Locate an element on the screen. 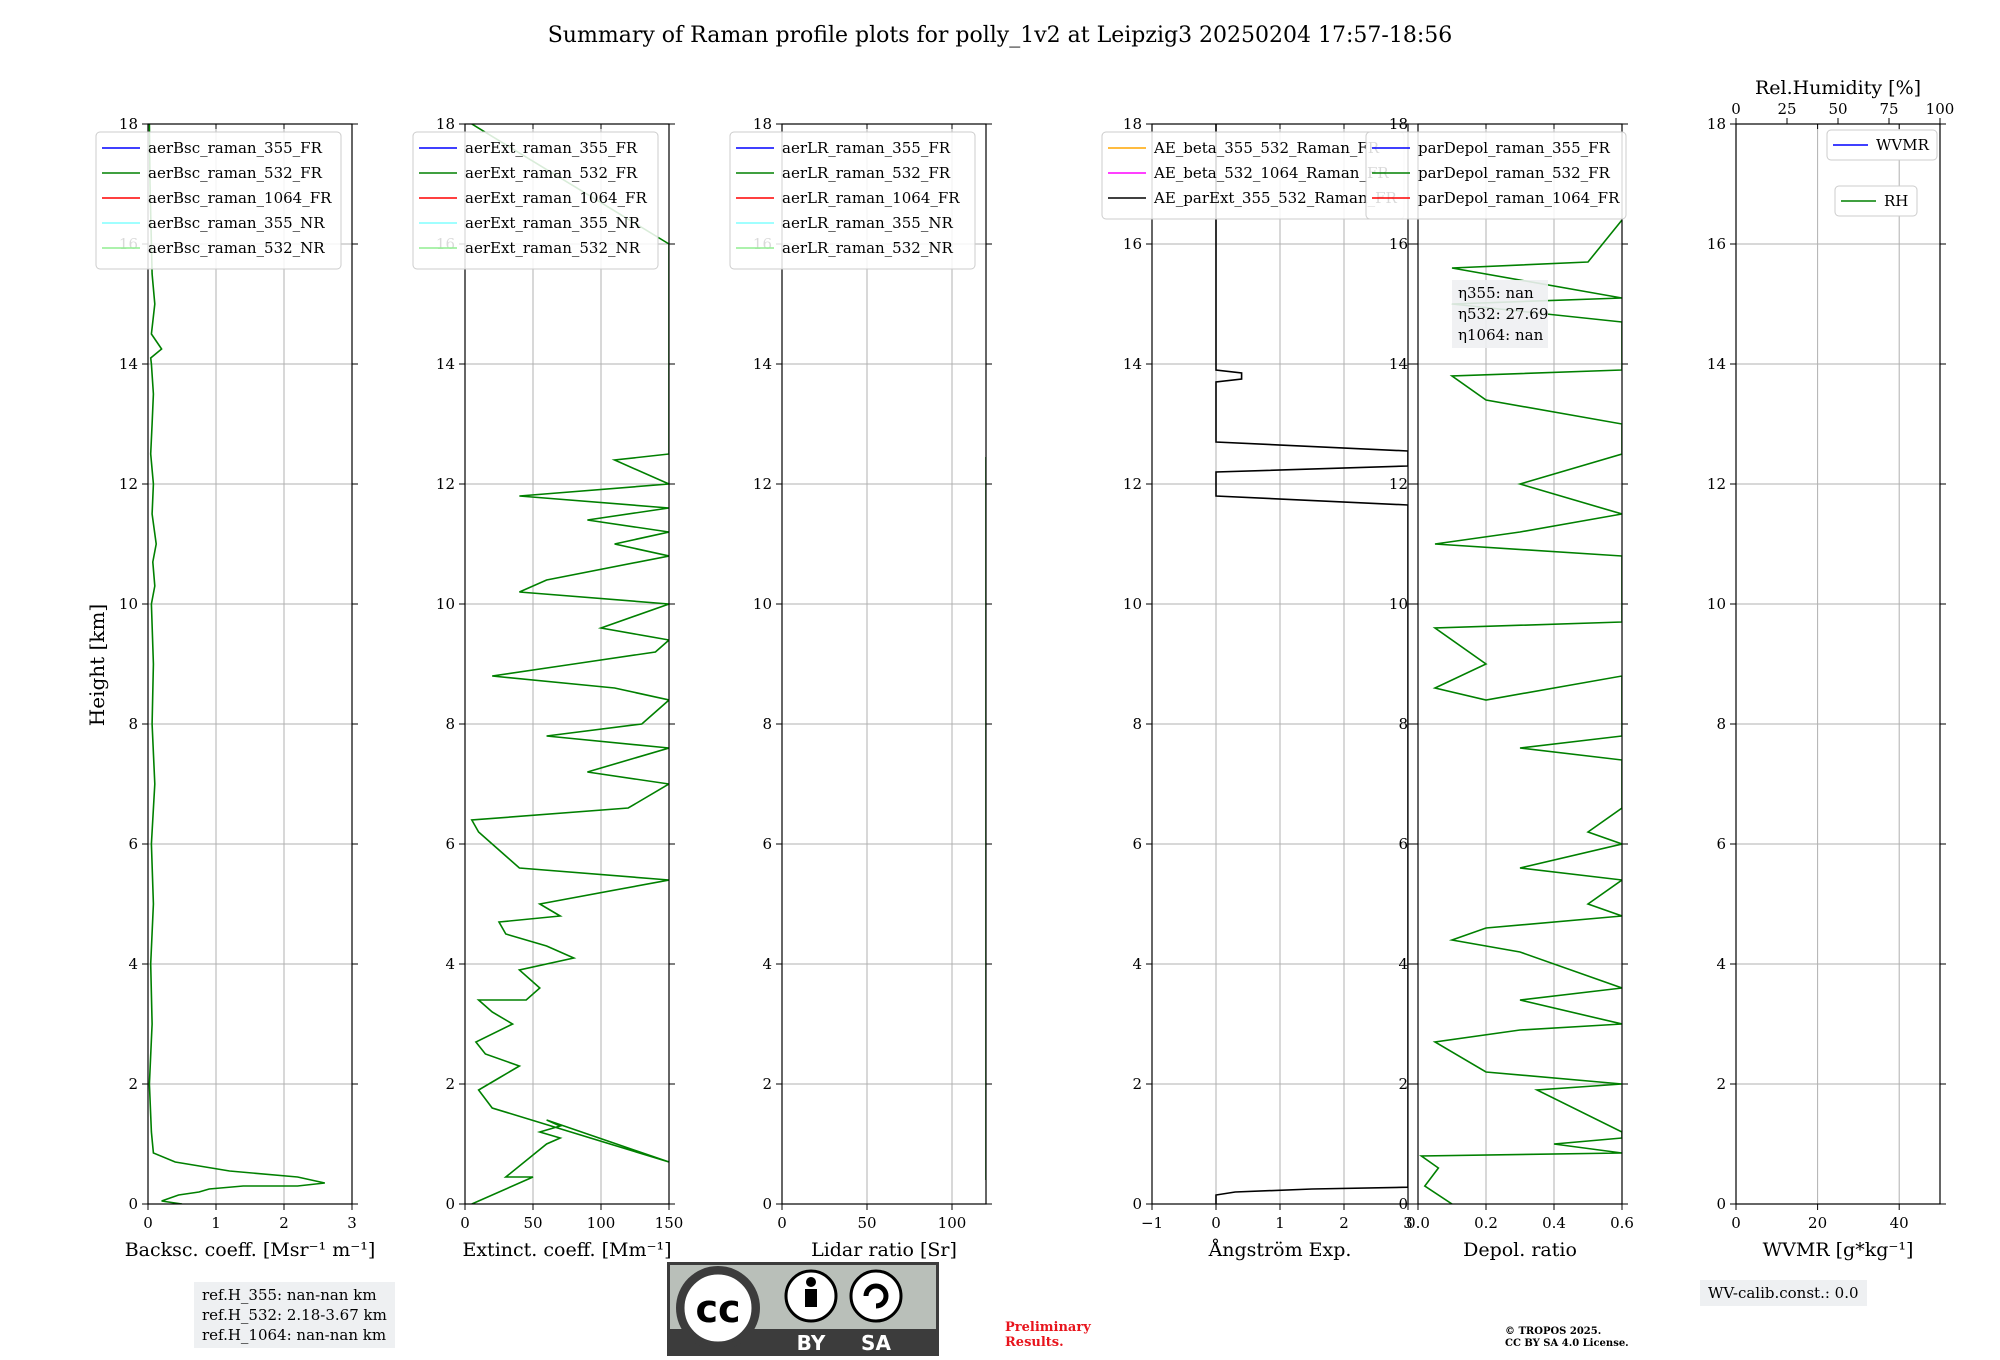  ref-h-355: ref.H_355: nan-nan km is located at coordinates (289, 1295).